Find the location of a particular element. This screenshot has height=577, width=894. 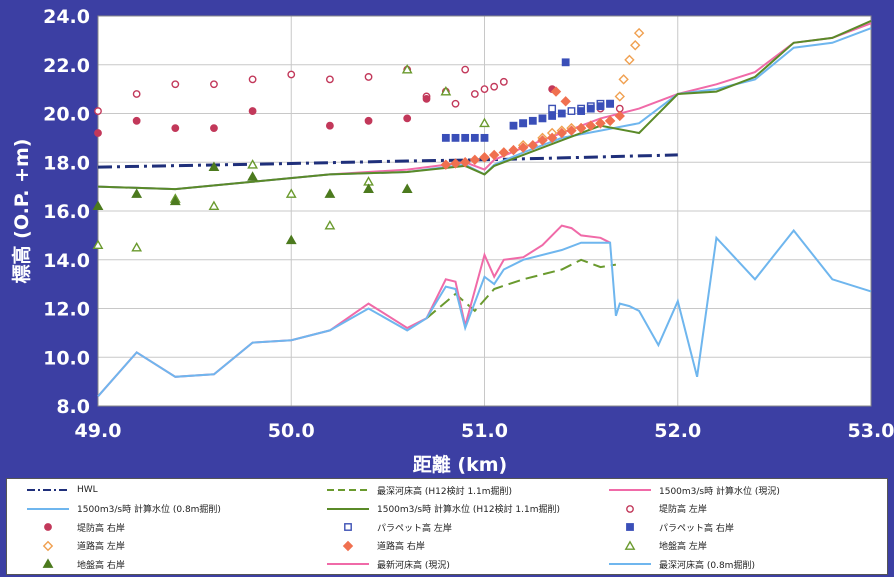

y-ticks: 8.0 10.0 12.0 14.0 16.0 18.0 20.0 22.0 24.0 is located at coordinates (66, 212).